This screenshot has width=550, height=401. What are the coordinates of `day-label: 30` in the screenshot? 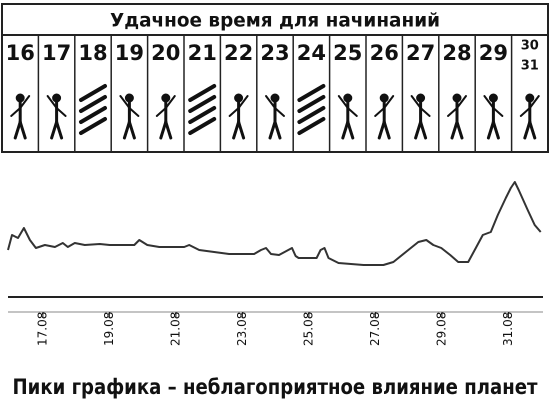 It's located at (530, 46).